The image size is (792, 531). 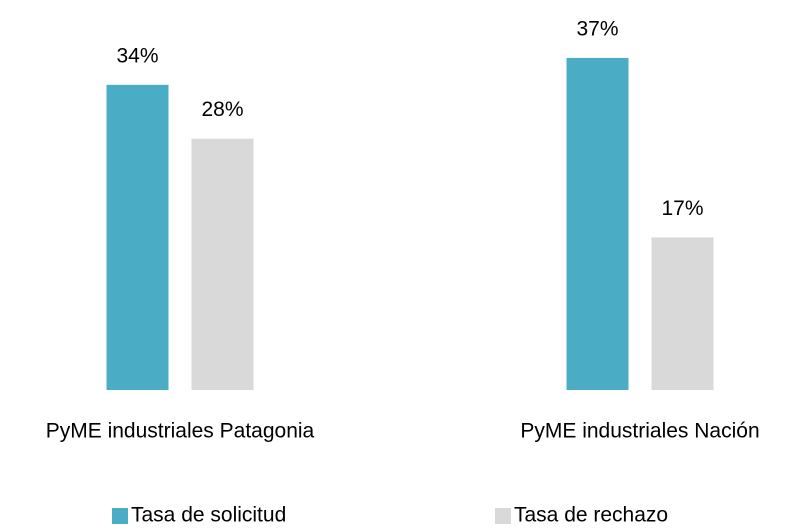 I want to click on data-label: 17%, so click(x=682, y=208).